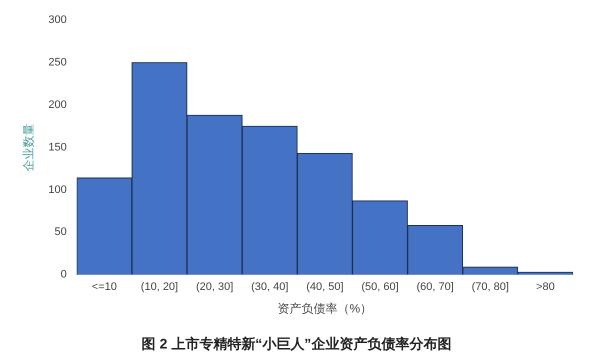 The height and width of the screenshot is (361, 603). What do you see at coordinates (29, 147) in the screenshot?
I see `y-axis-title: 企业数量` at bounding box center [29, 147].